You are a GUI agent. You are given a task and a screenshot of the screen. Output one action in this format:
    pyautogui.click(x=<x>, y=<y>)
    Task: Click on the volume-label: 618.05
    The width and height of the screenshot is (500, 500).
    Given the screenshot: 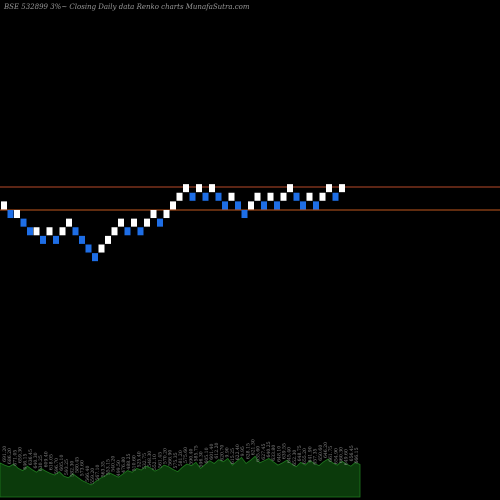 What is the action you would take?
    pyautogui.click(x=52, y=462)
    